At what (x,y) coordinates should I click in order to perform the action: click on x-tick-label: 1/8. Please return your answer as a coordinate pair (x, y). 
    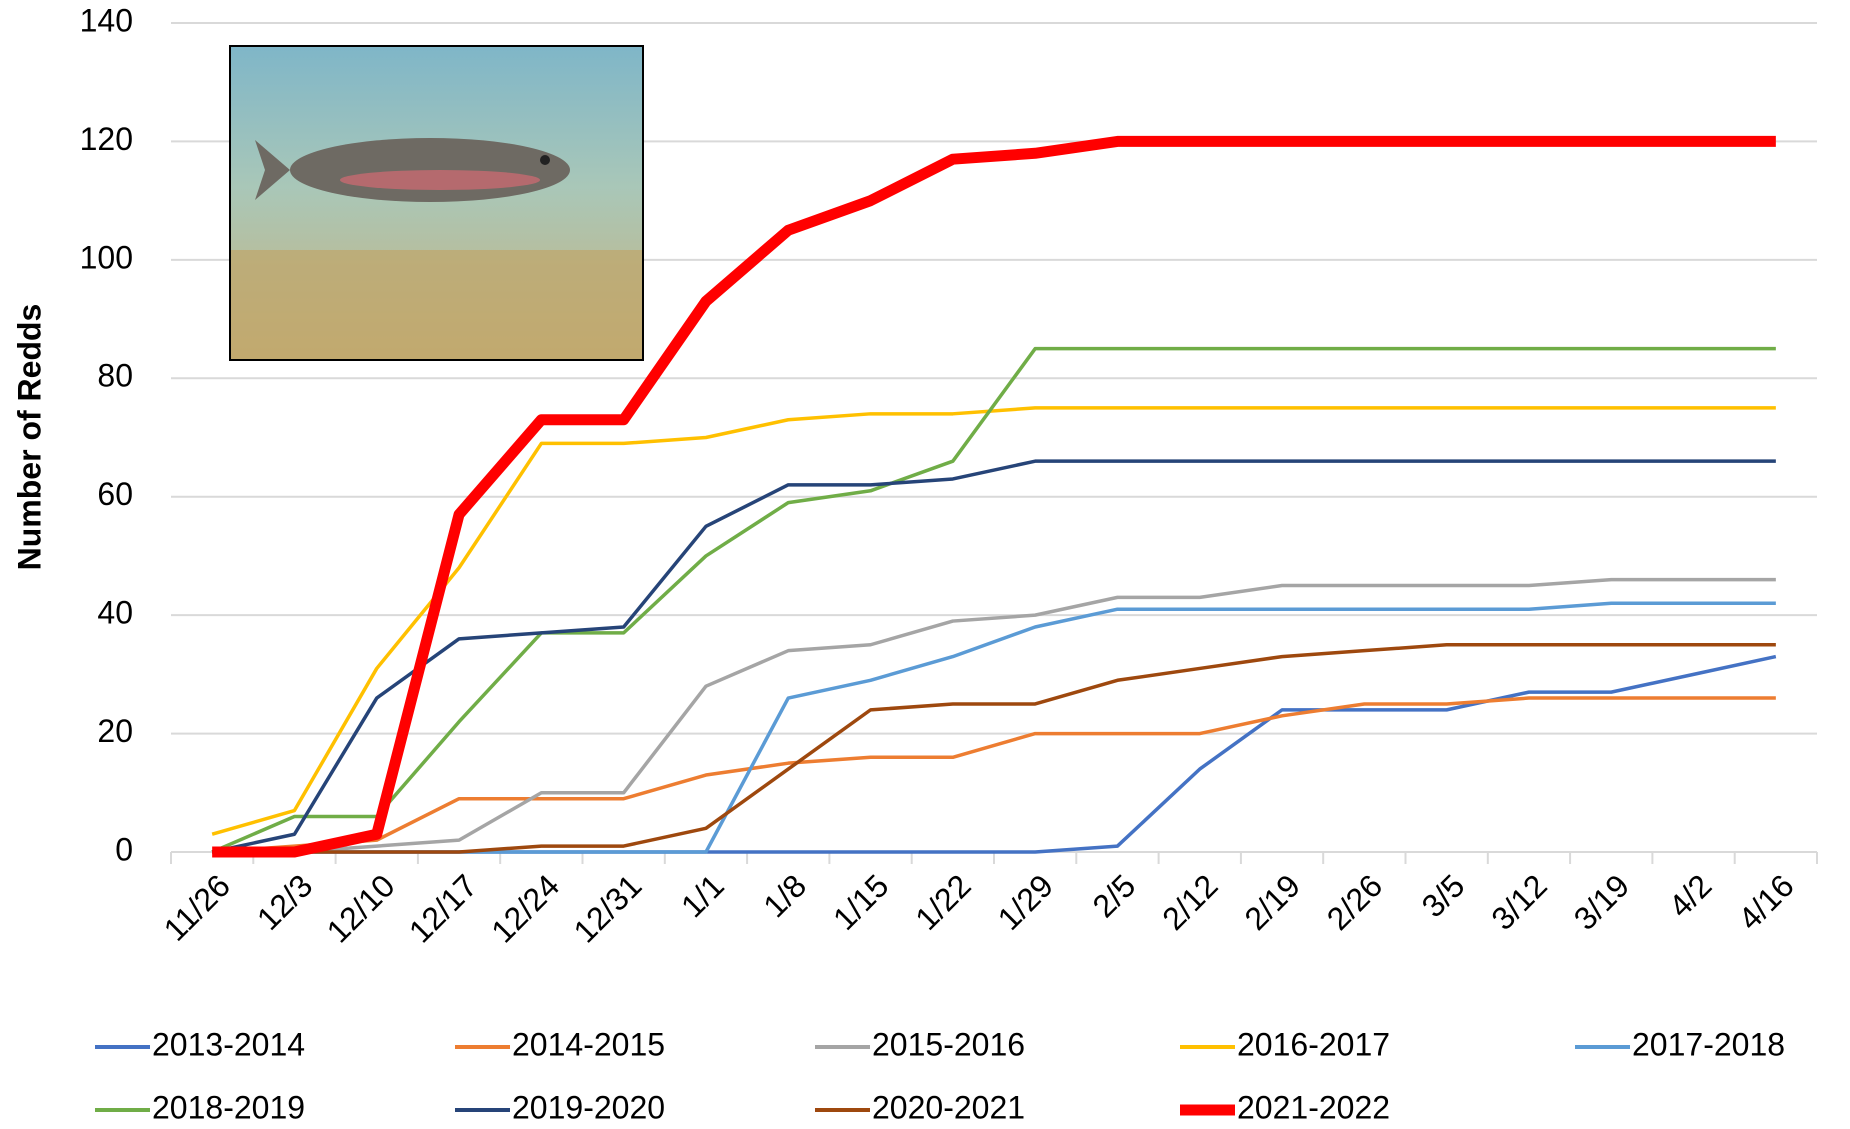
    Looking at the image, I should click on (784, 895).